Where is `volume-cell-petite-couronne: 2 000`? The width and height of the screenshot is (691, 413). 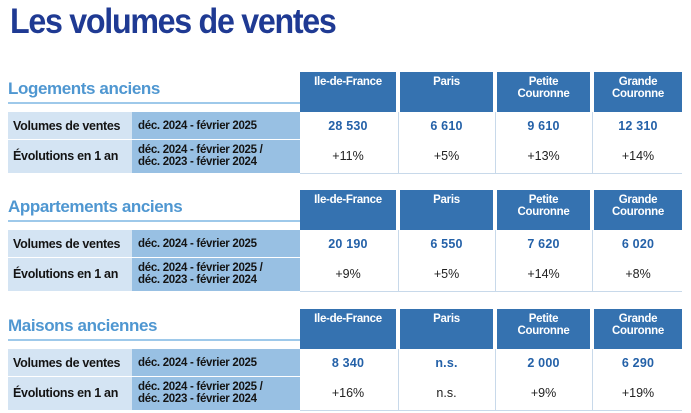 volume-cell-petite-couronne: 2 000 is located at coordinates (543, 362).